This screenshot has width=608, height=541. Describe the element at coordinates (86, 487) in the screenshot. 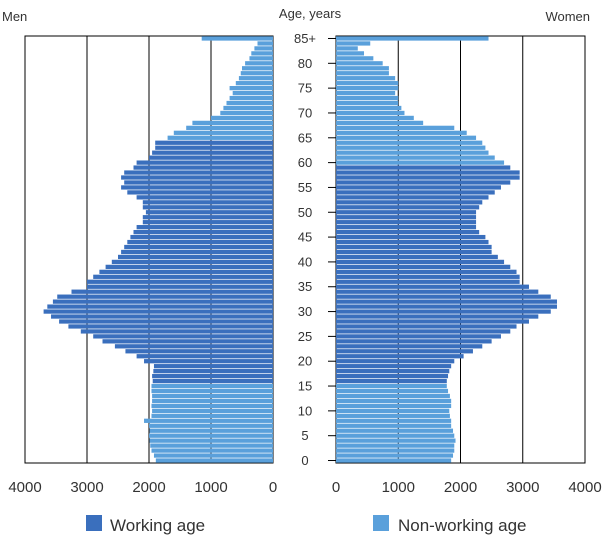

I see `men-x-tick-label: 3000` at that location.